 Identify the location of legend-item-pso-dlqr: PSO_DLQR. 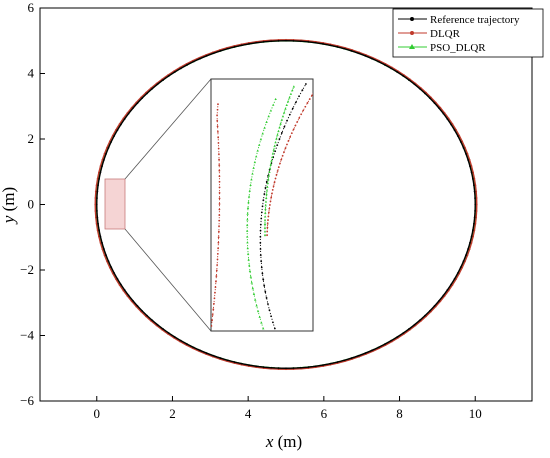
(442, 48).